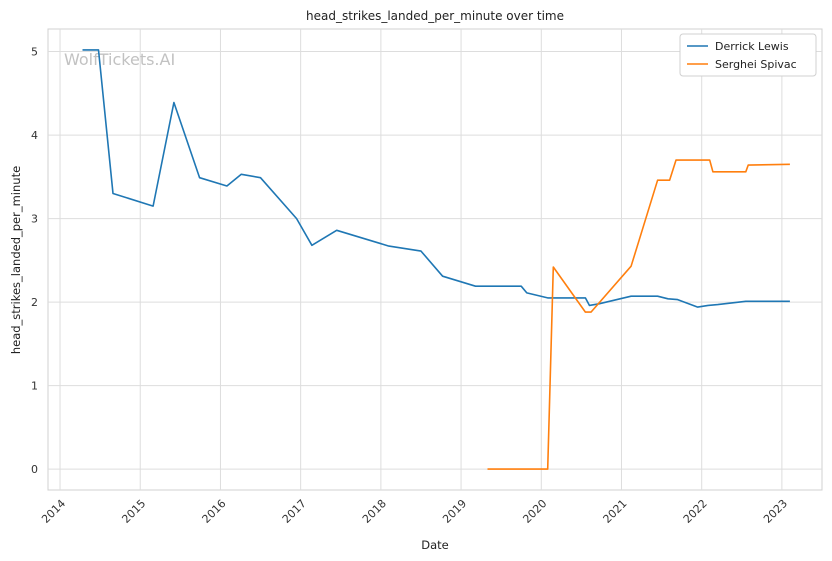 This screenshot has width=832, height=561. I want to click on y-tick-label: 4, so click(34, 135).